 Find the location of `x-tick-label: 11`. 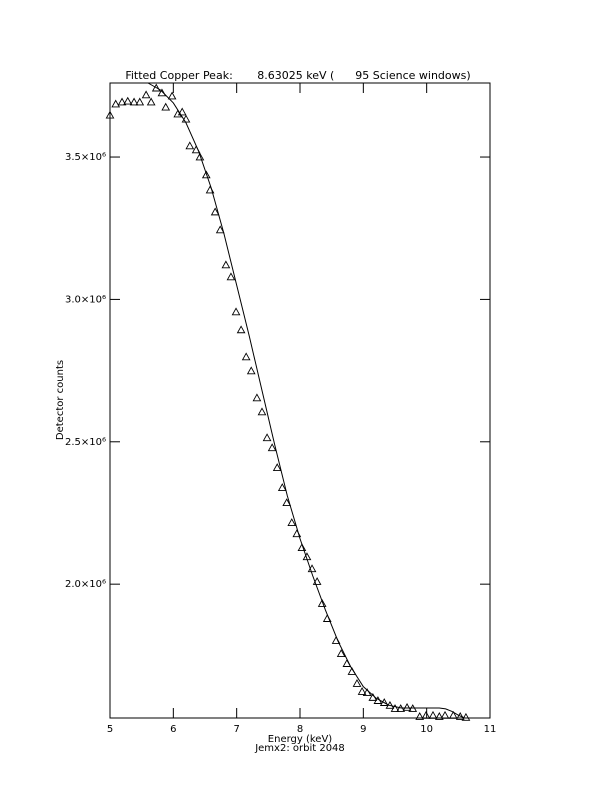

x-tick-label: 11 is located at coordinates (490, 729).